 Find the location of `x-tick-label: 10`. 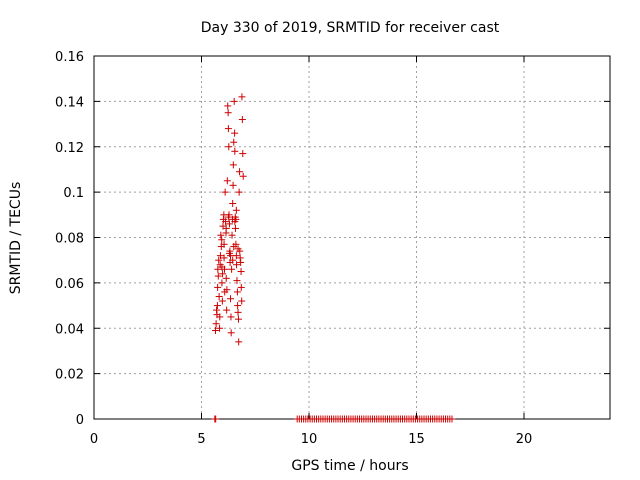

x-tick-label: 10 is located at coordinates (309, 439).